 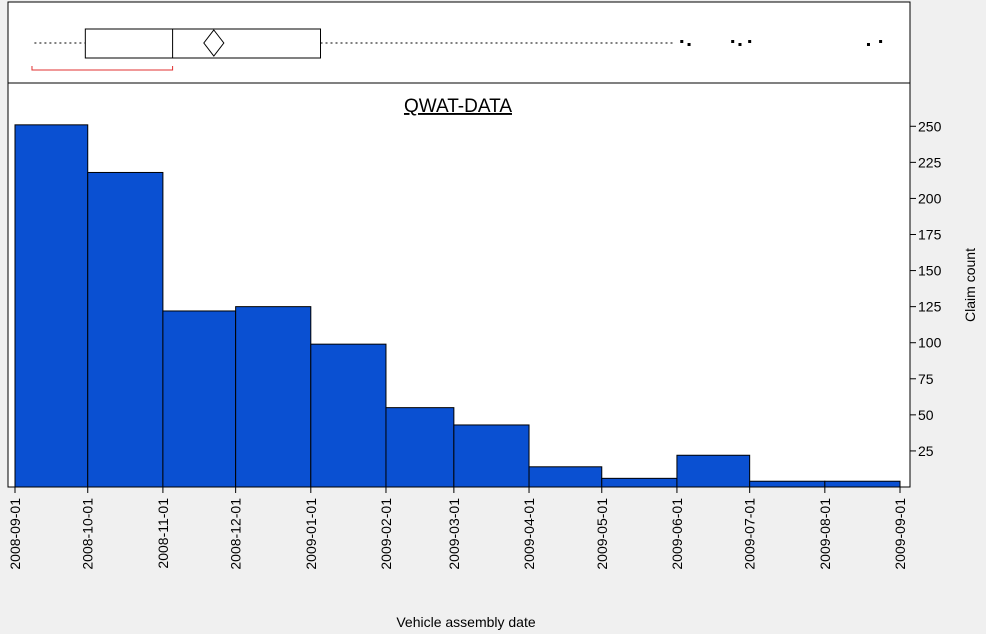 What do you see at coordinates (311, 534) in the screenshot?
I see `x-tick-label: 2009-01-01` at bounding box center [311, 534].